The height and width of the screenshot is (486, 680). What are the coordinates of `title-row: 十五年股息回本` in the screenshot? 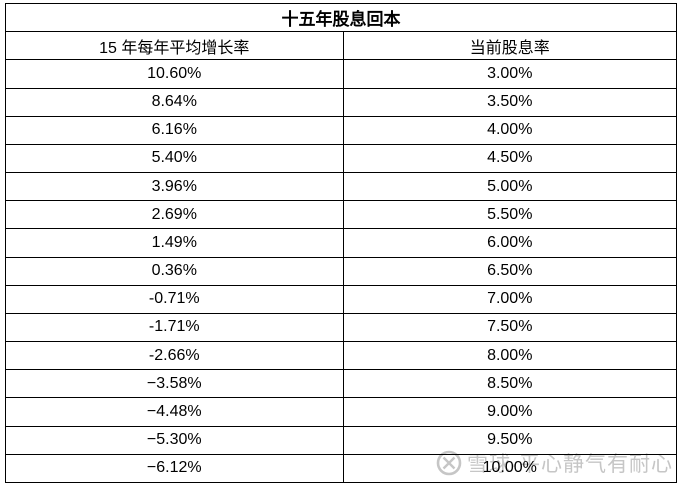 It's located at (341, 17).